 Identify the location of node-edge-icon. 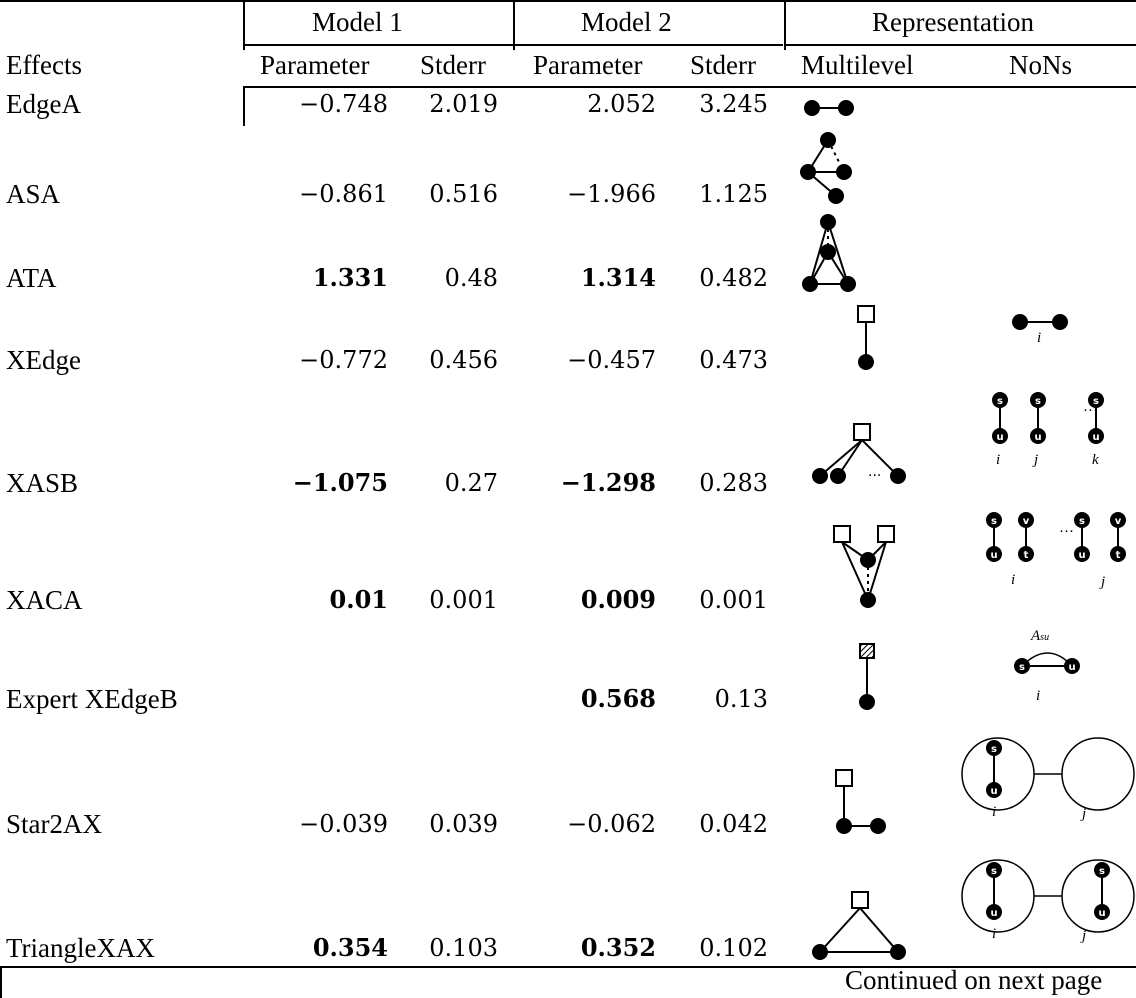
(1040, 322).